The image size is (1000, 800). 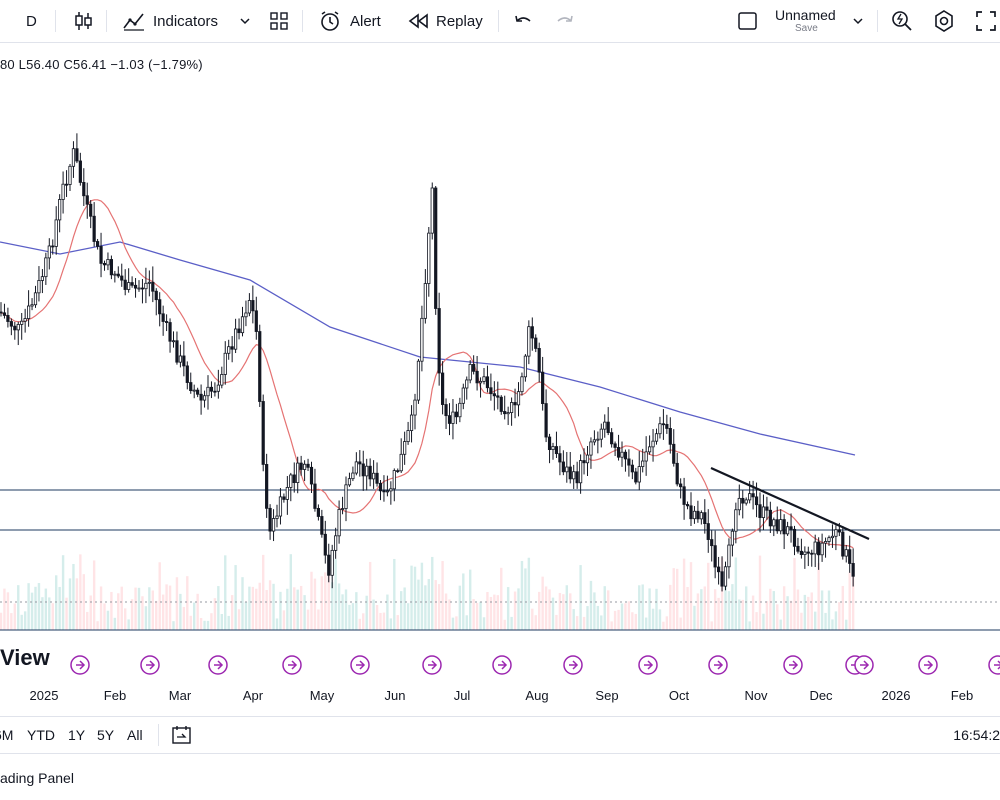 What do you see at coordinates (135, 735) in the screenshot?
I see `range-all: All` at bounding box center [135, 735].